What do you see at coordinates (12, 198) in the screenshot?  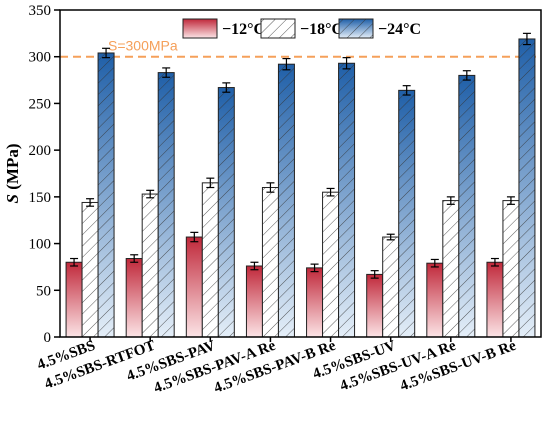 I see `y-axis-label-symbol: S` at bounding box center [12, 198].